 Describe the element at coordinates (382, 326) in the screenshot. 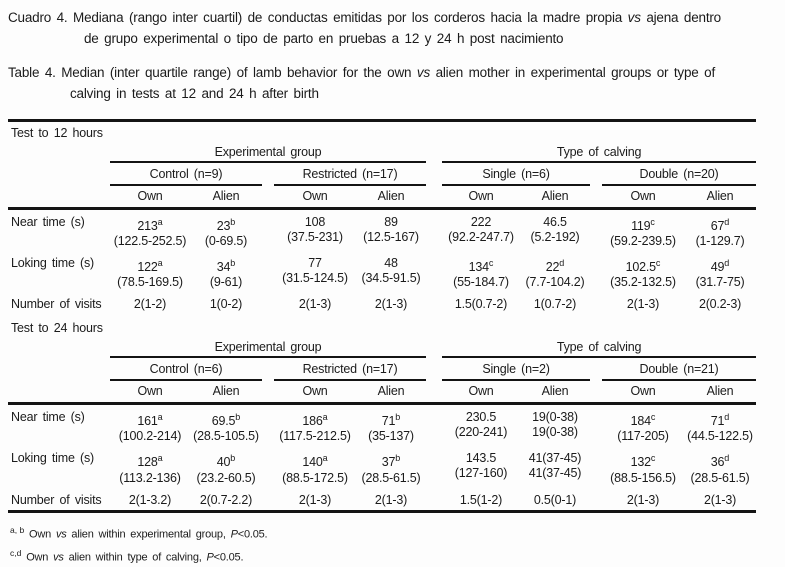

I see `section-row: Test to 24 hours` at that location.